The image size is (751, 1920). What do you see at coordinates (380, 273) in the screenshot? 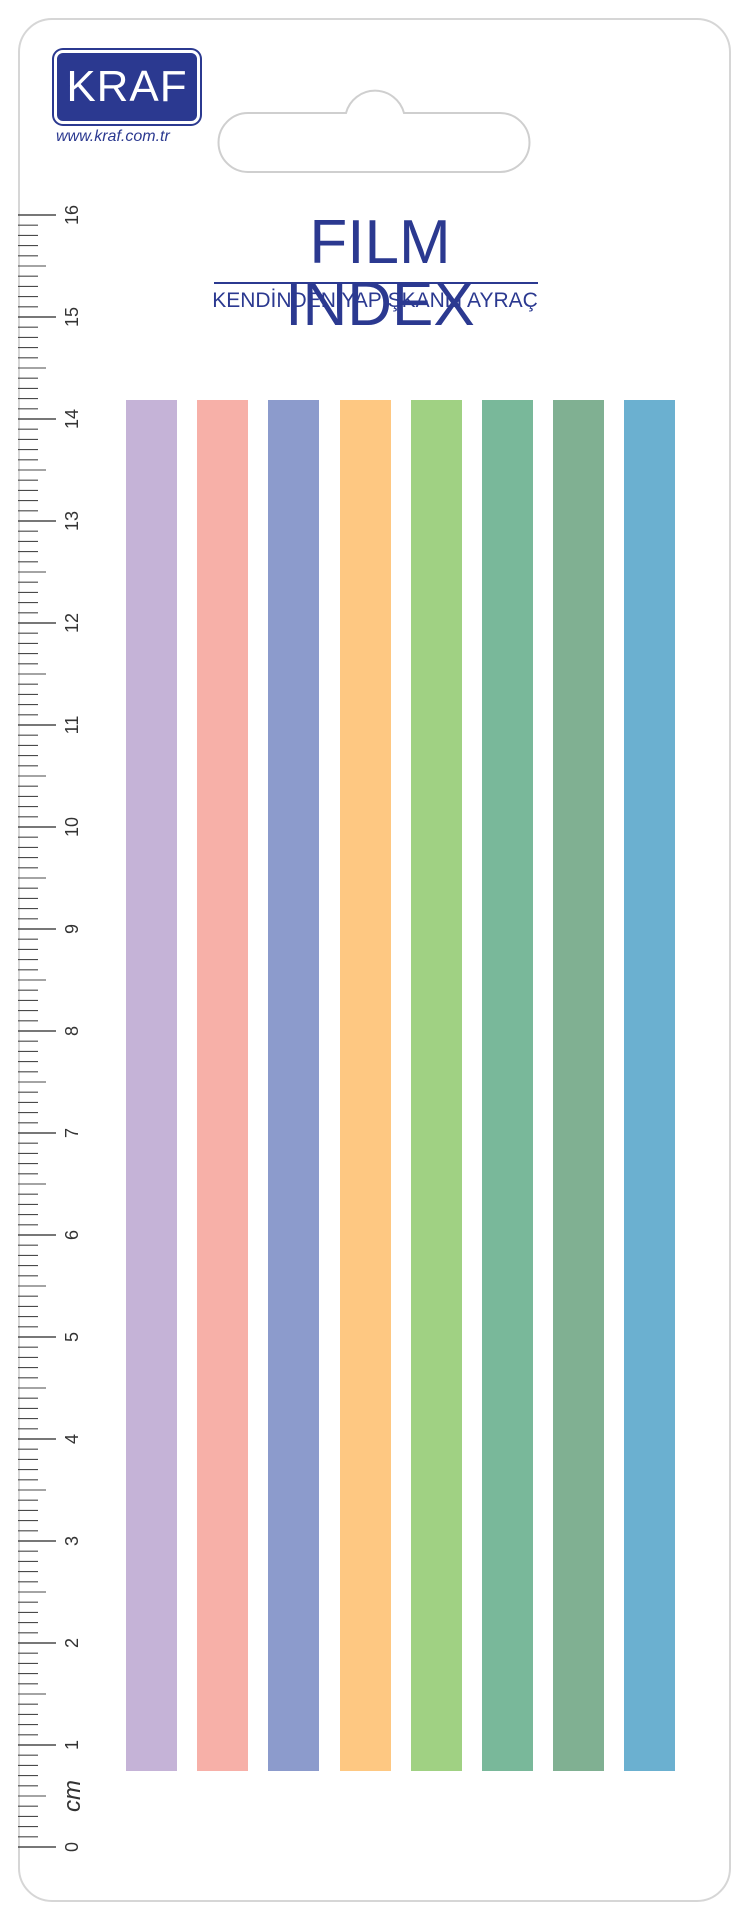
I see `product-title: FILM INDEX` at bounding box center [380, 273].